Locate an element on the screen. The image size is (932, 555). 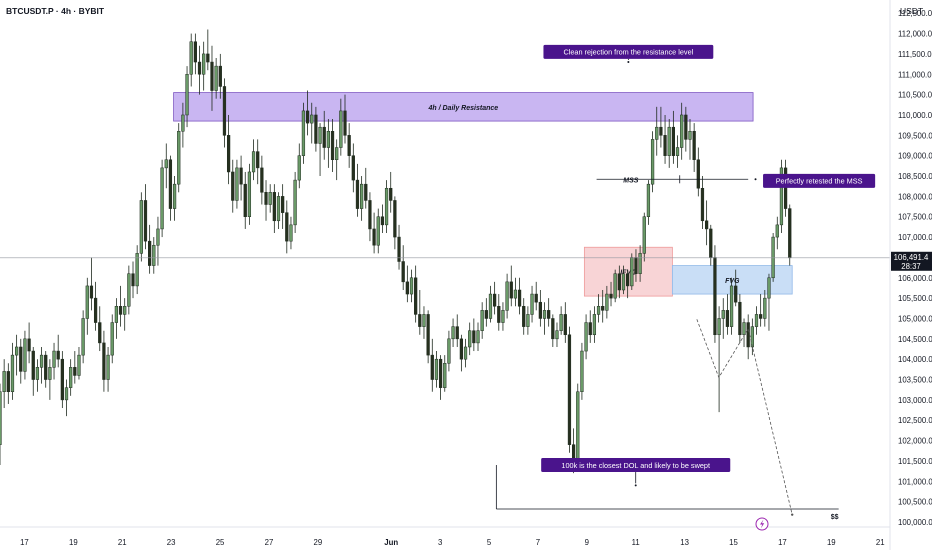
x-tick-label: 27 is located at coordinates (269, 542).